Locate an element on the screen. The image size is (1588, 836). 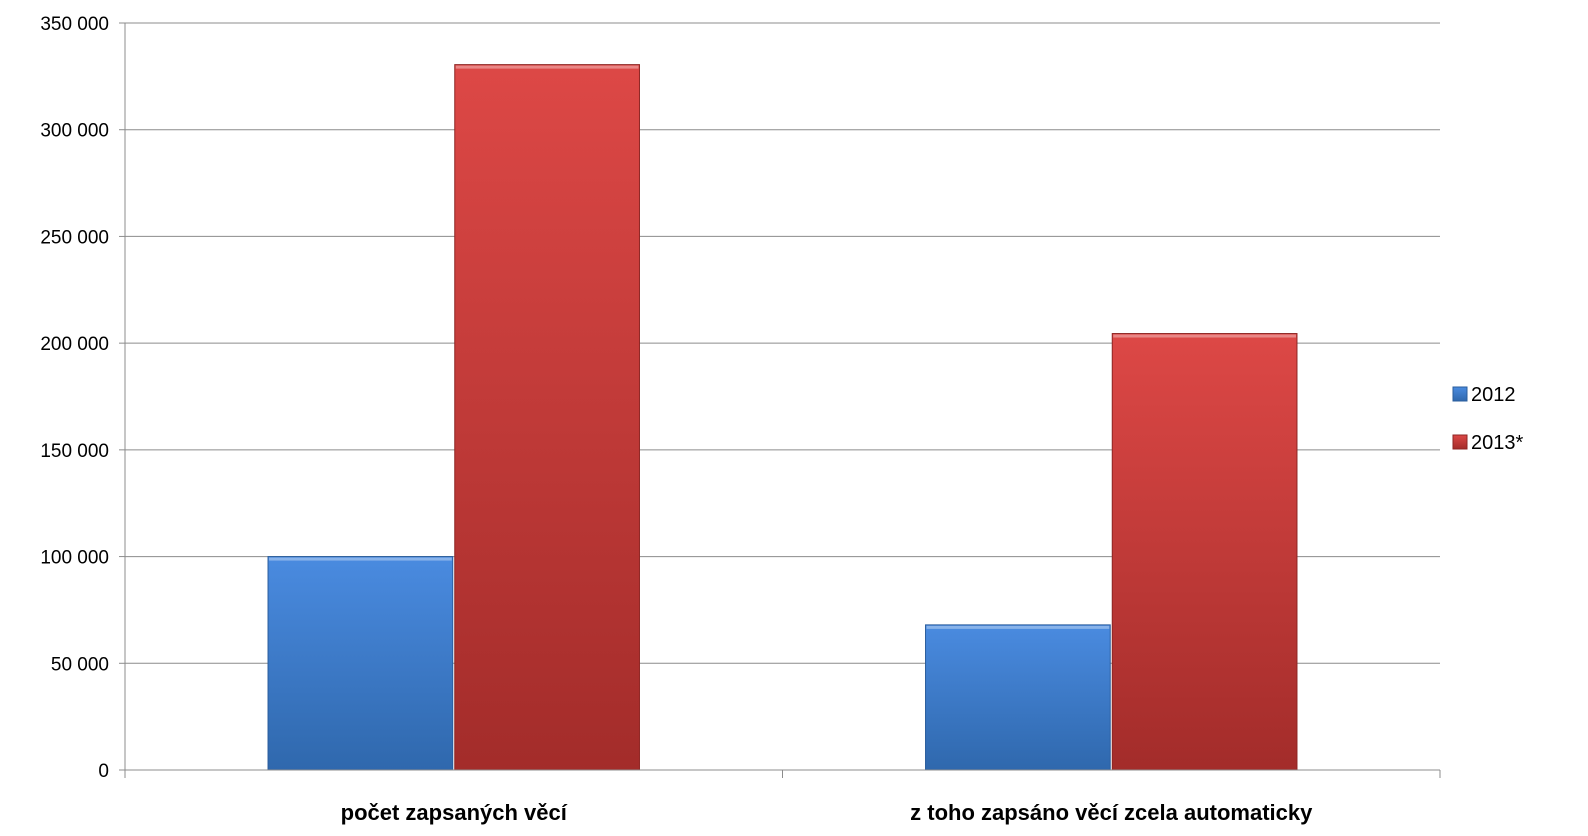
y-tick-label: 250 000 is located at coordinates (74, 237).